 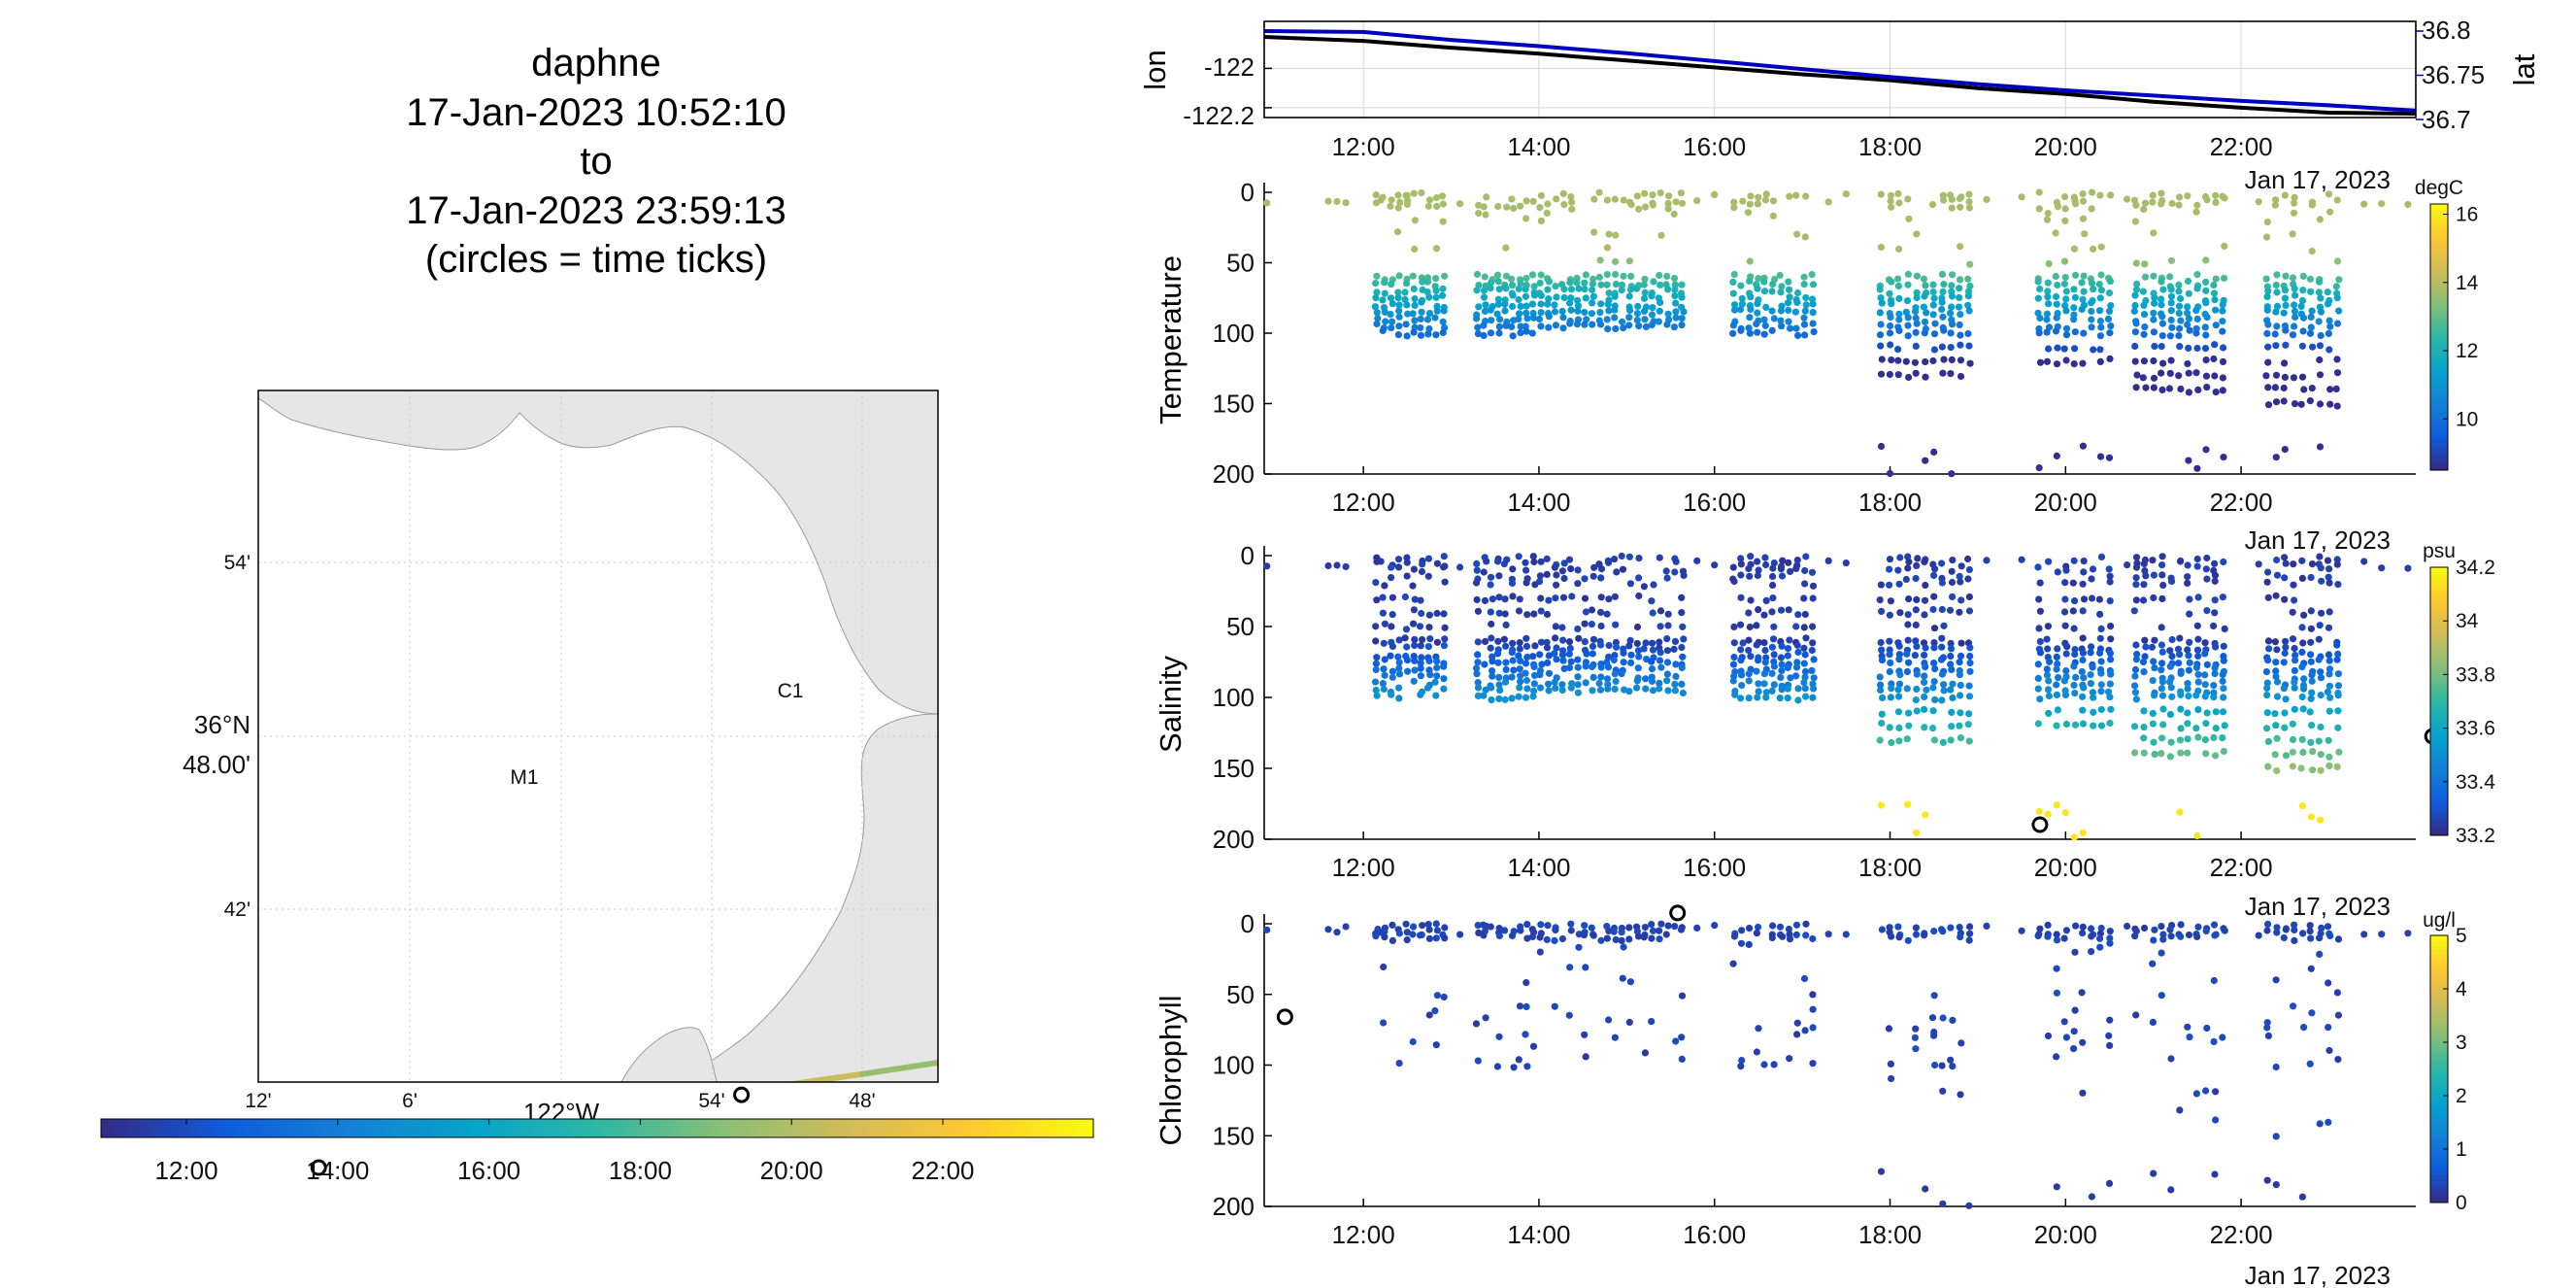 What do you see at coordinates (2066, 502) in the screenshot?
I see `scatter-xtick-label: 20:00` at bounding box center [2066, 502].